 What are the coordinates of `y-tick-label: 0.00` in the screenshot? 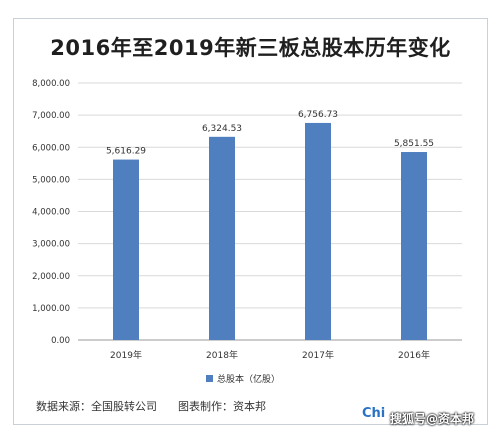 It's located at (60, 341).